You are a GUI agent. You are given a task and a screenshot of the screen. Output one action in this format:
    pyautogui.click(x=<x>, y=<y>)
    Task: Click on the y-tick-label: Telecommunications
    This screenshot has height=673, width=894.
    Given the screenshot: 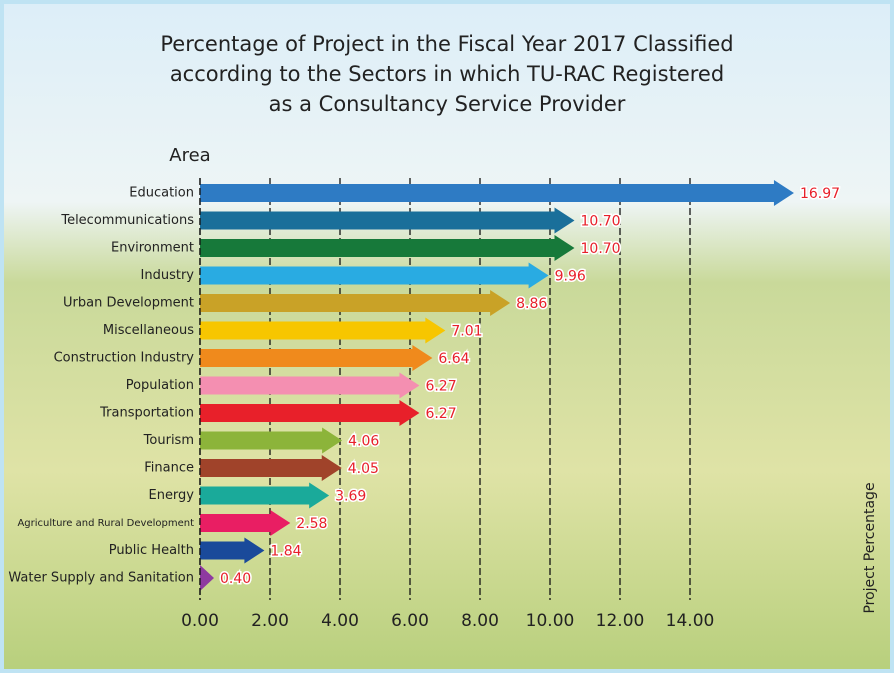 What is the action you would take?
    pyautogui.click(x=127, y=220)
    